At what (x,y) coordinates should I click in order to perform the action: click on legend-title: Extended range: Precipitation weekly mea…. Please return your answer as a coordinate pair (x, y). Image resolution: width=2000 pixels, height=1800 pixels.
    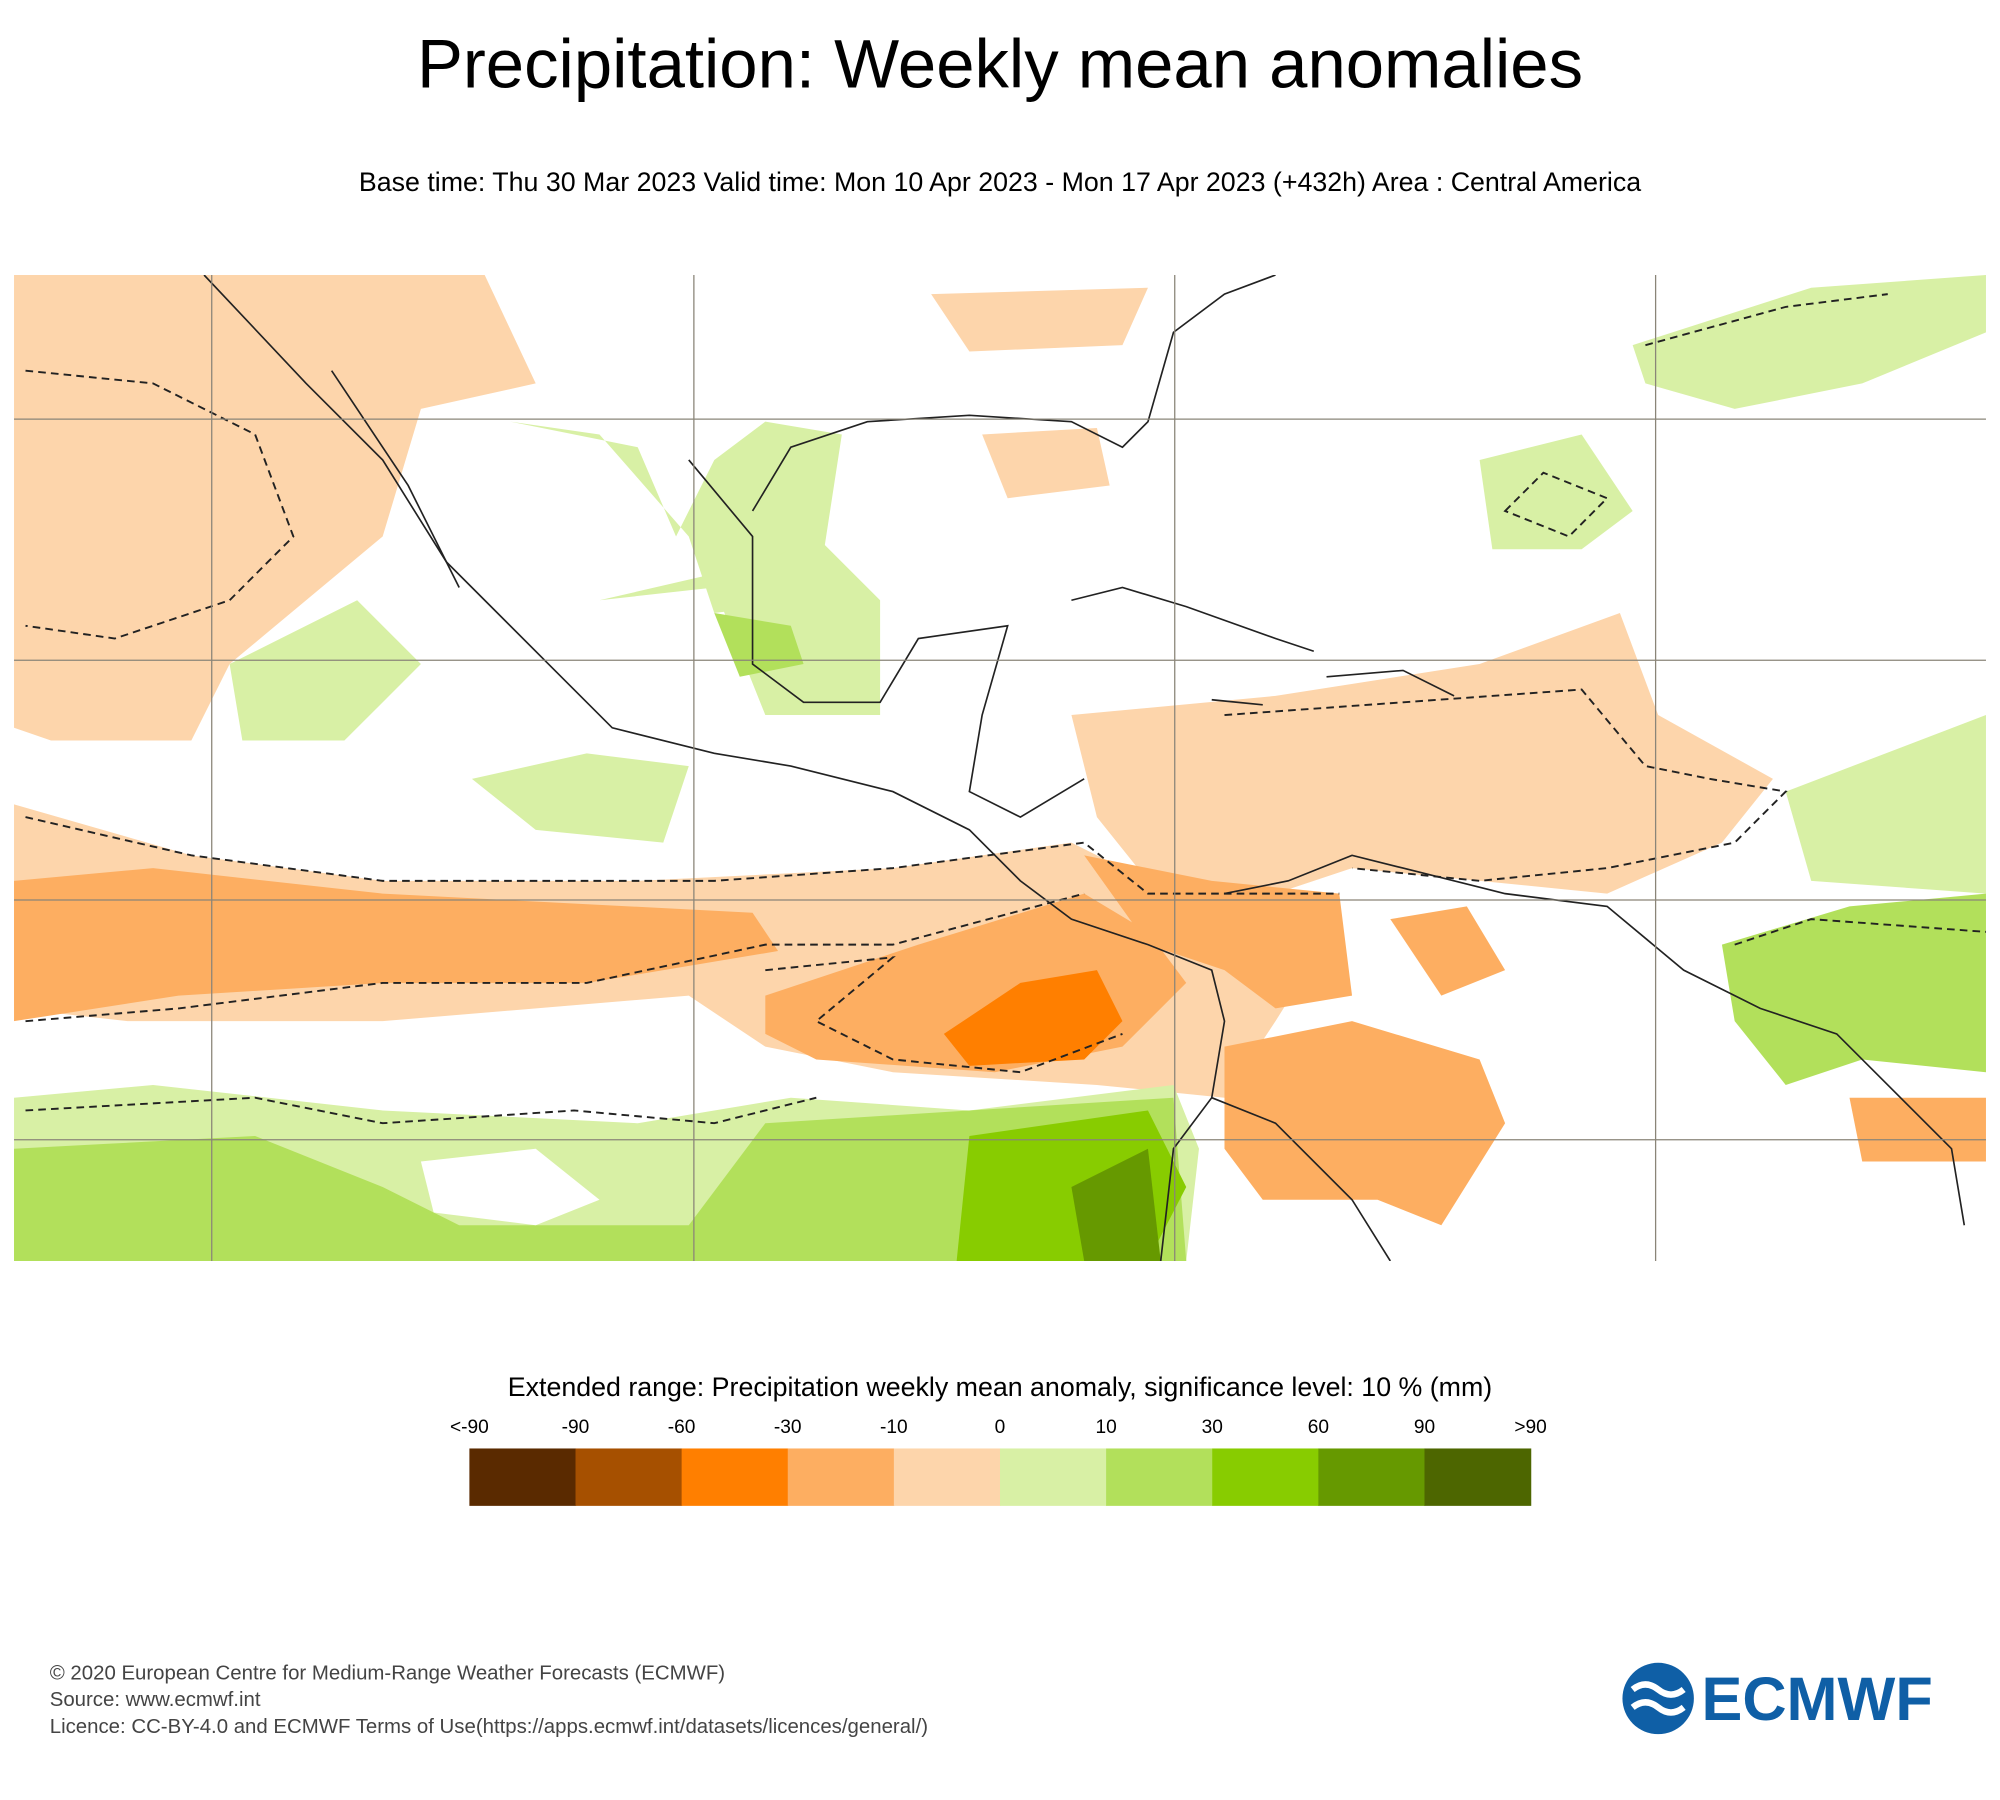
    Looking at the image, I should click on (1000, 1387).